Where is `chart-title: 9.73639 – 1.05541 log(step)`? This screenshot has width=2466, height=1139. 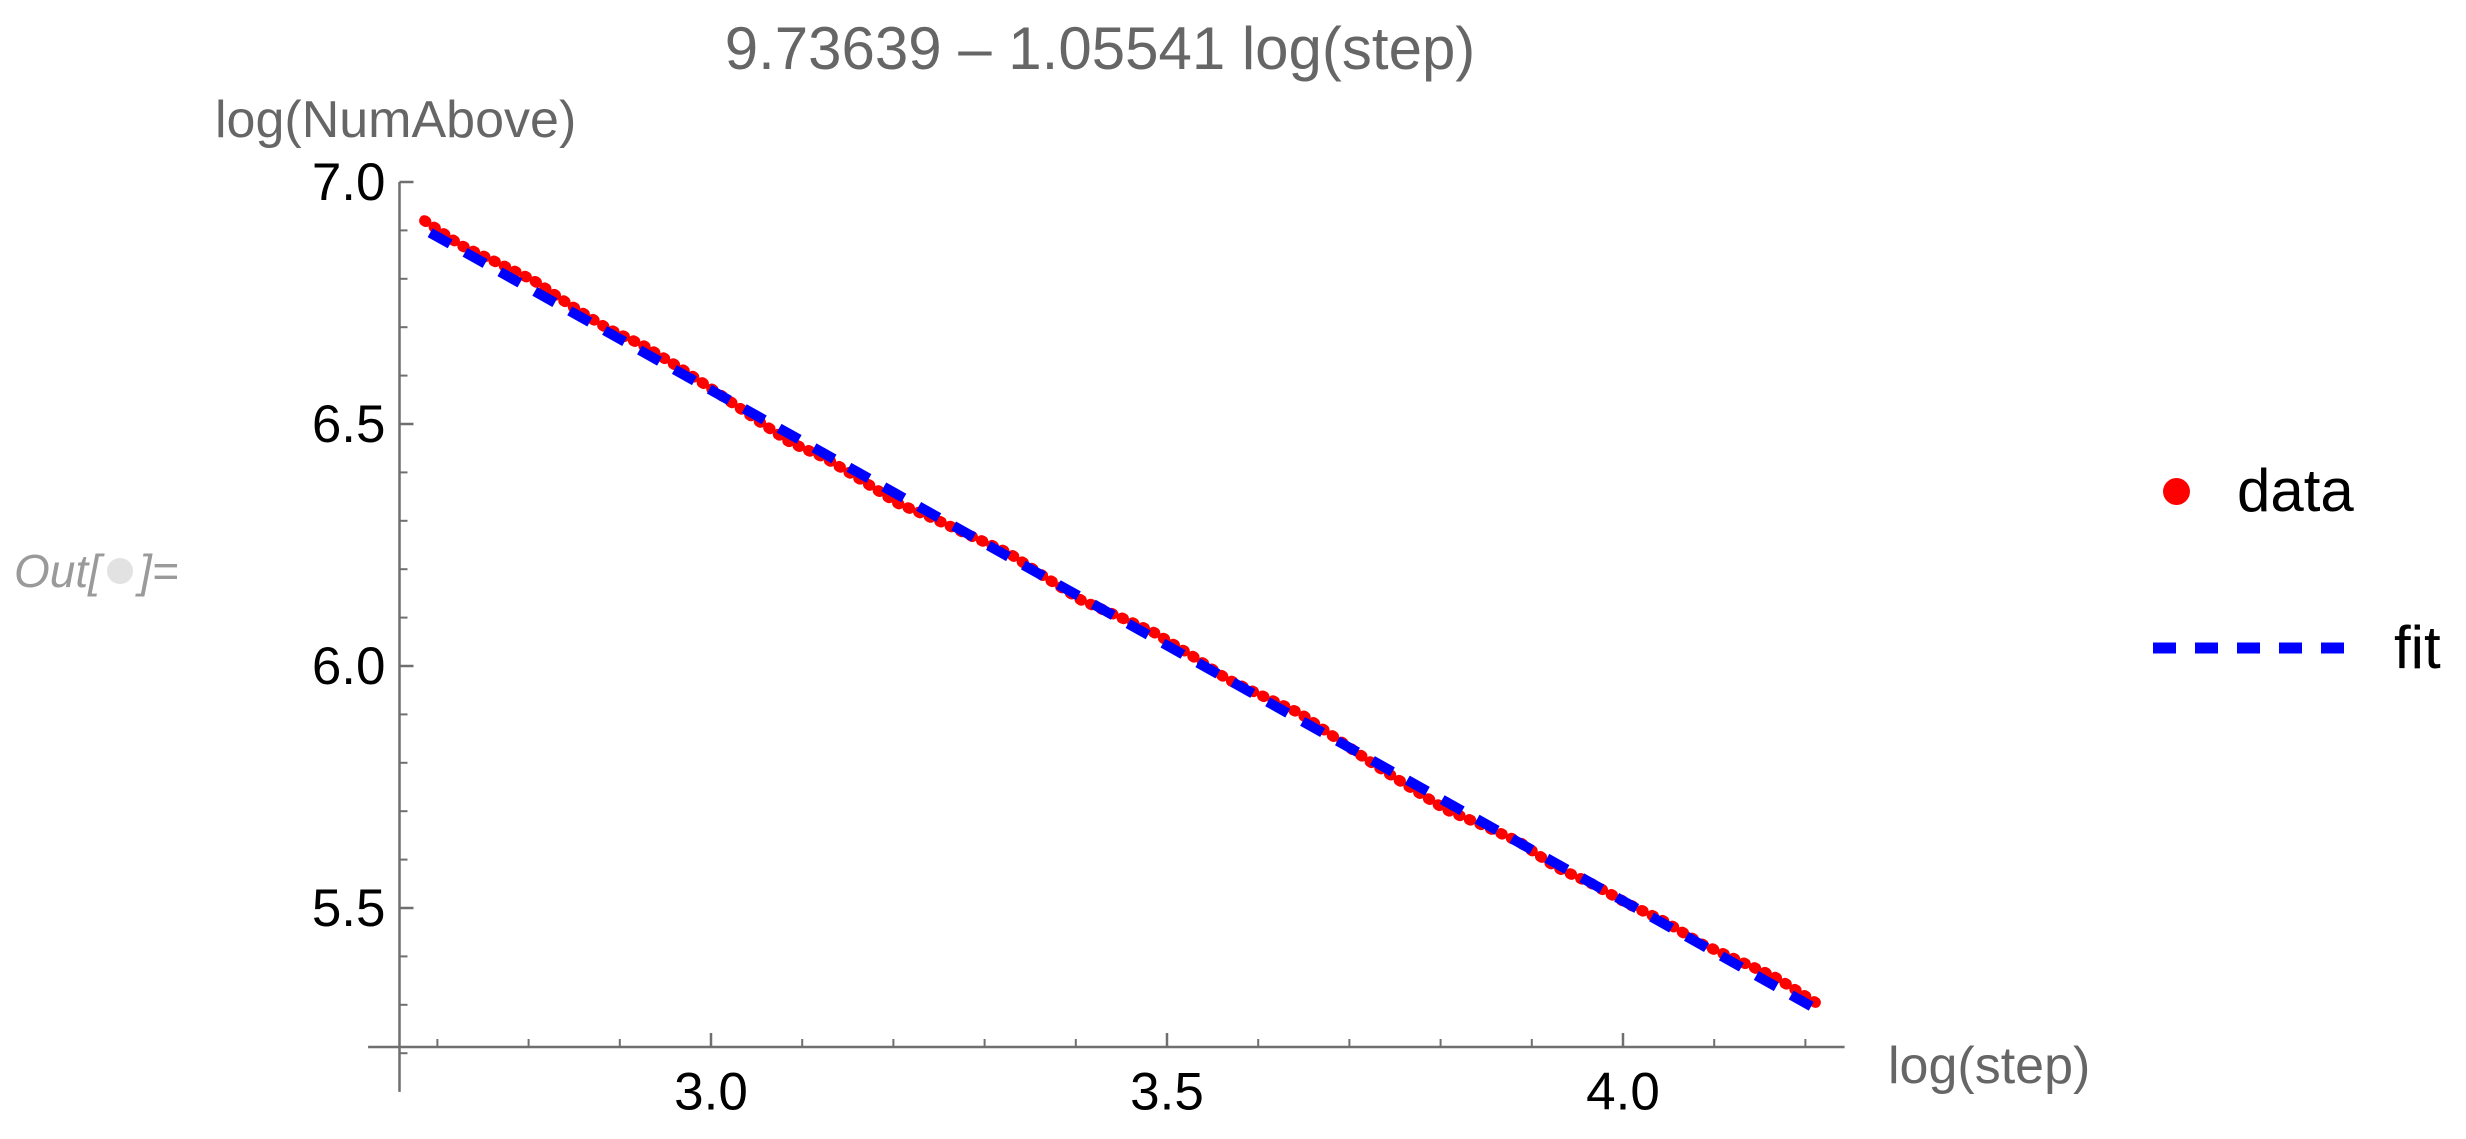
chart-title: 9.73639 – 1.05541 log(step) is located at coordinates (1100, 48).